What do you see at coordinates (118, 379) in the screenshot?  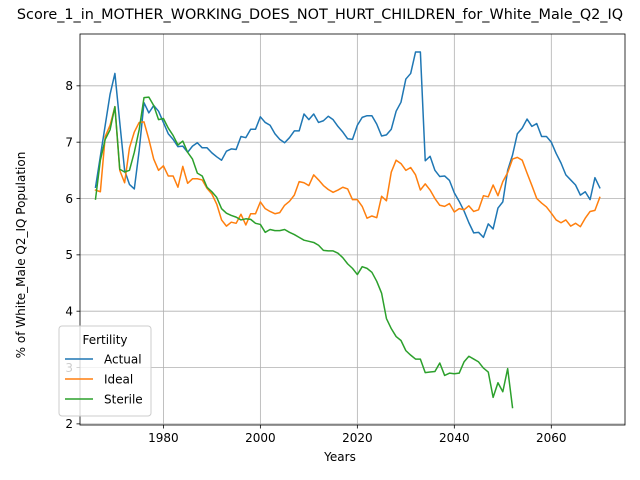 I see `legend-label-ideal: Ideal` at bounding box center [118, 379].